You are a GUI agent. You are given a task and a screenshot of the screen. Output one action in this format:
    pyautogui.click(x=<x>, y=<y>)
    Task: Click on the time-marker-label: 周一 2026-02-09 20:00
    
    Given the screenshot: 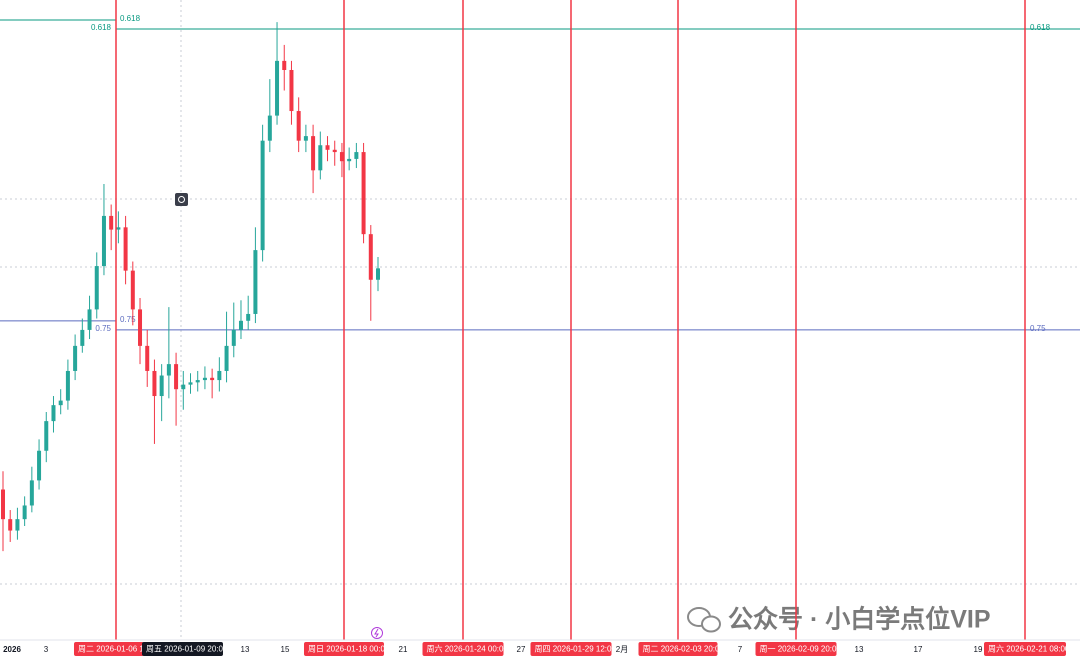 What is the action you would take?
    pyautogui.click(x=801, y=649)
    